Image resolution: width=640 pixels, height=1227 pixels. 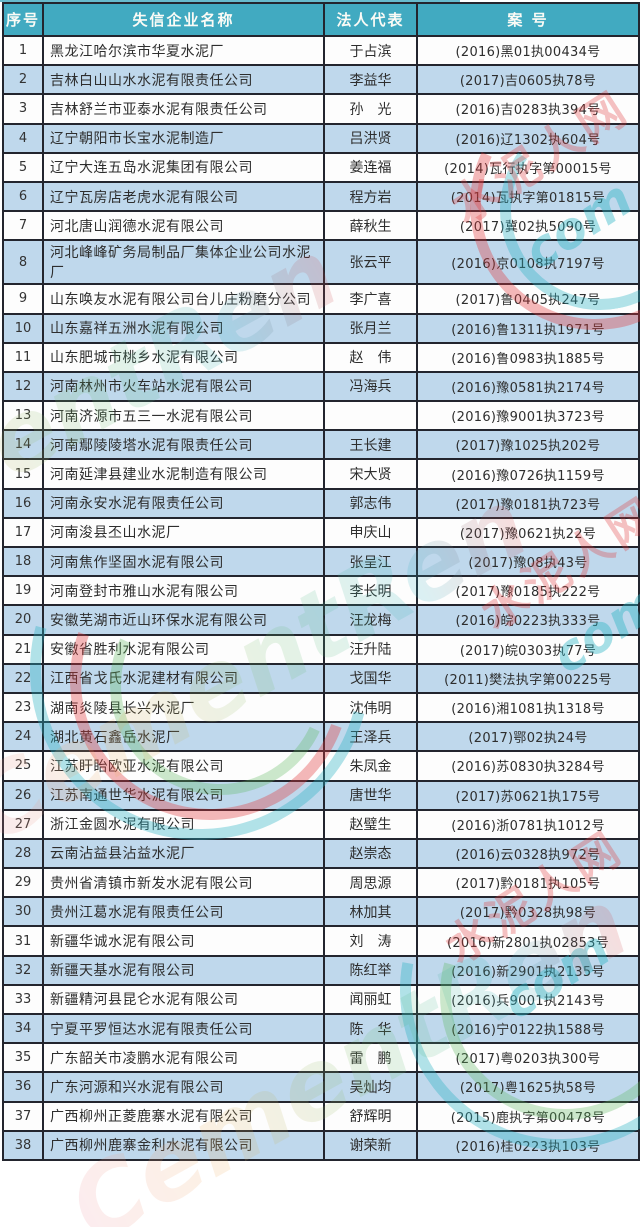 I want to click on cell-seq: 38, so click(x=23, y=1145).